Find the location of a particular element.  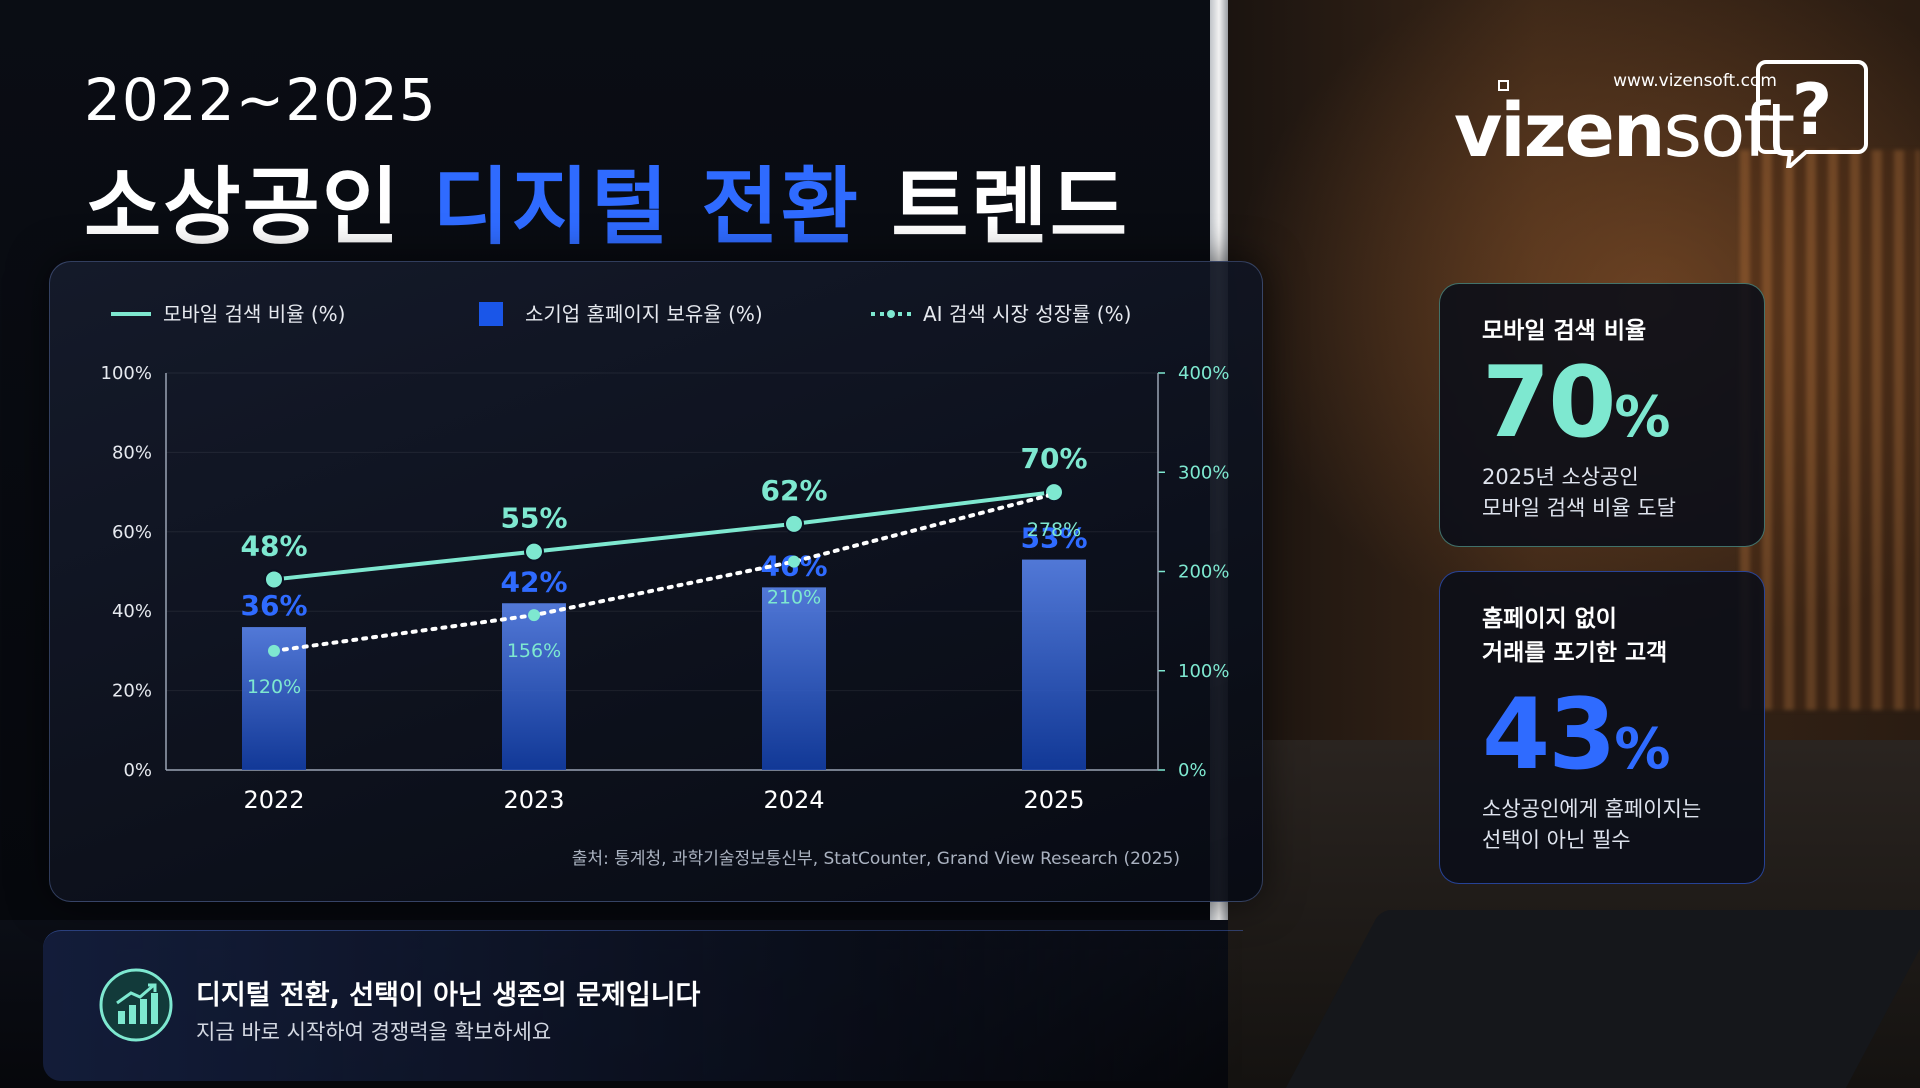

y-tick-label: 20% is located at coordinates (132, 691).